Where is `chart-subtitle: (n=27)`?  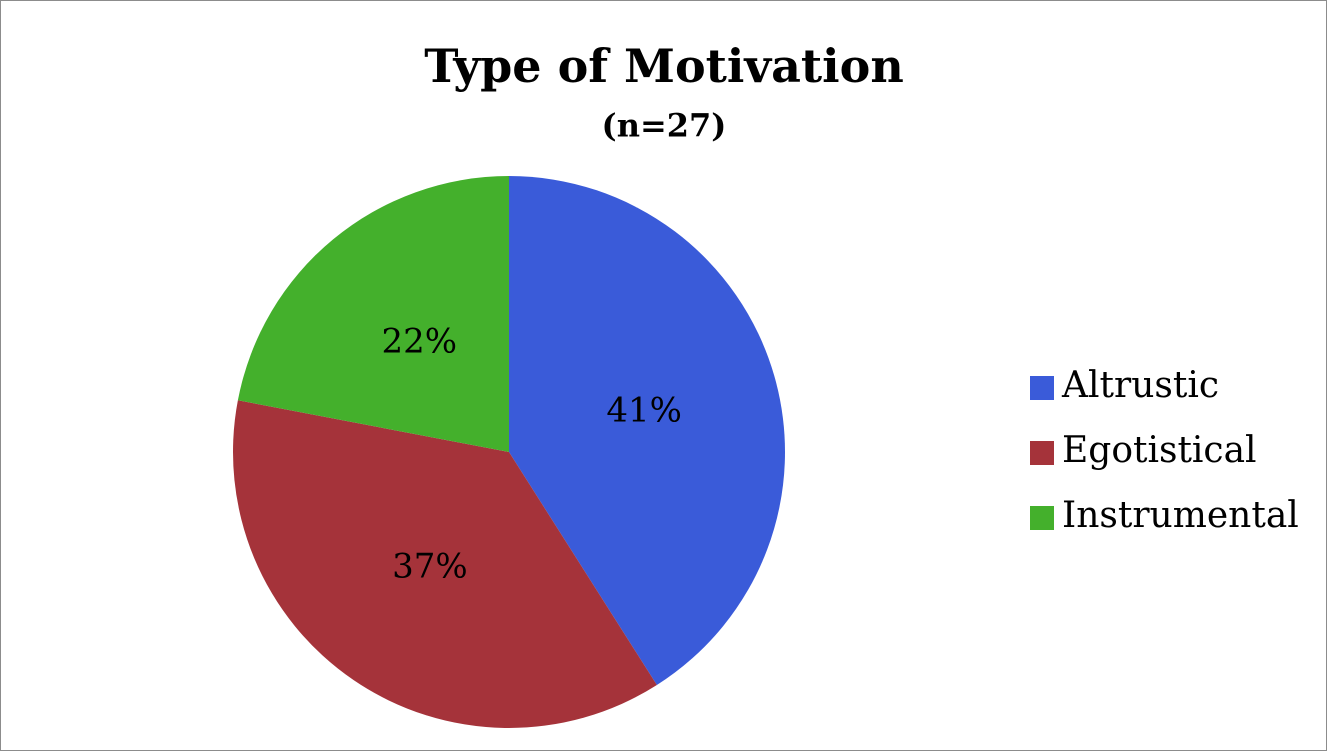 chart-subtitle: (n=27) is located at coordinates (664, 126).